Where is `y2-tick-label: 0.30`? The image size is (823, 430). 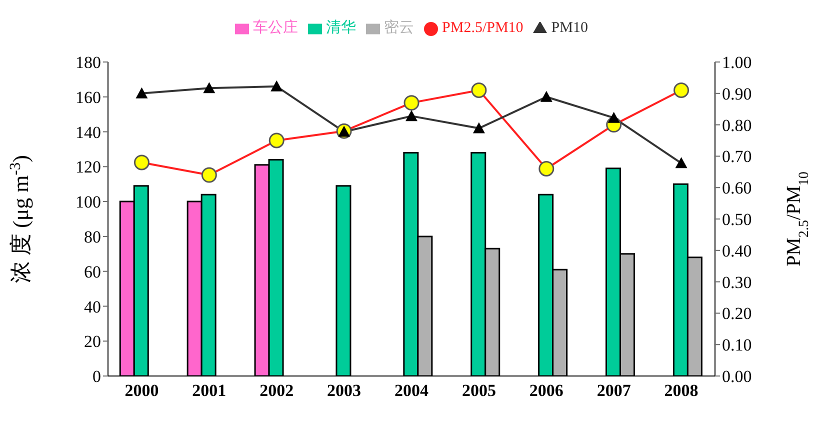 y2-tick-label: 0.30 is located at coordinates (737, 282).